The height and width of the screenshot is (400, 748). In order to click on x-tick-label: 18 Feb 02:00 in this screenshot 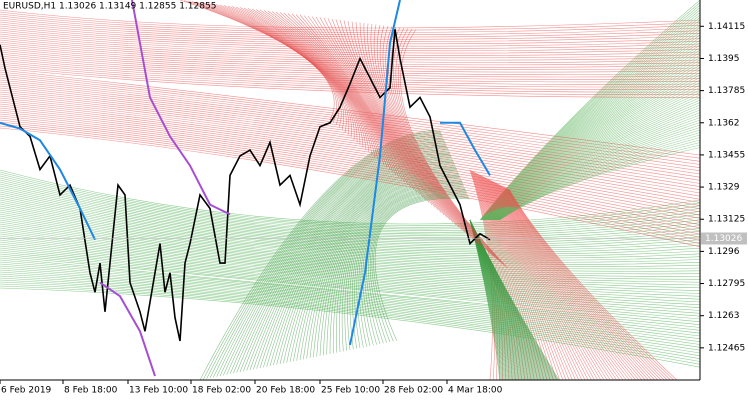, I will do `click(221, 391)`.